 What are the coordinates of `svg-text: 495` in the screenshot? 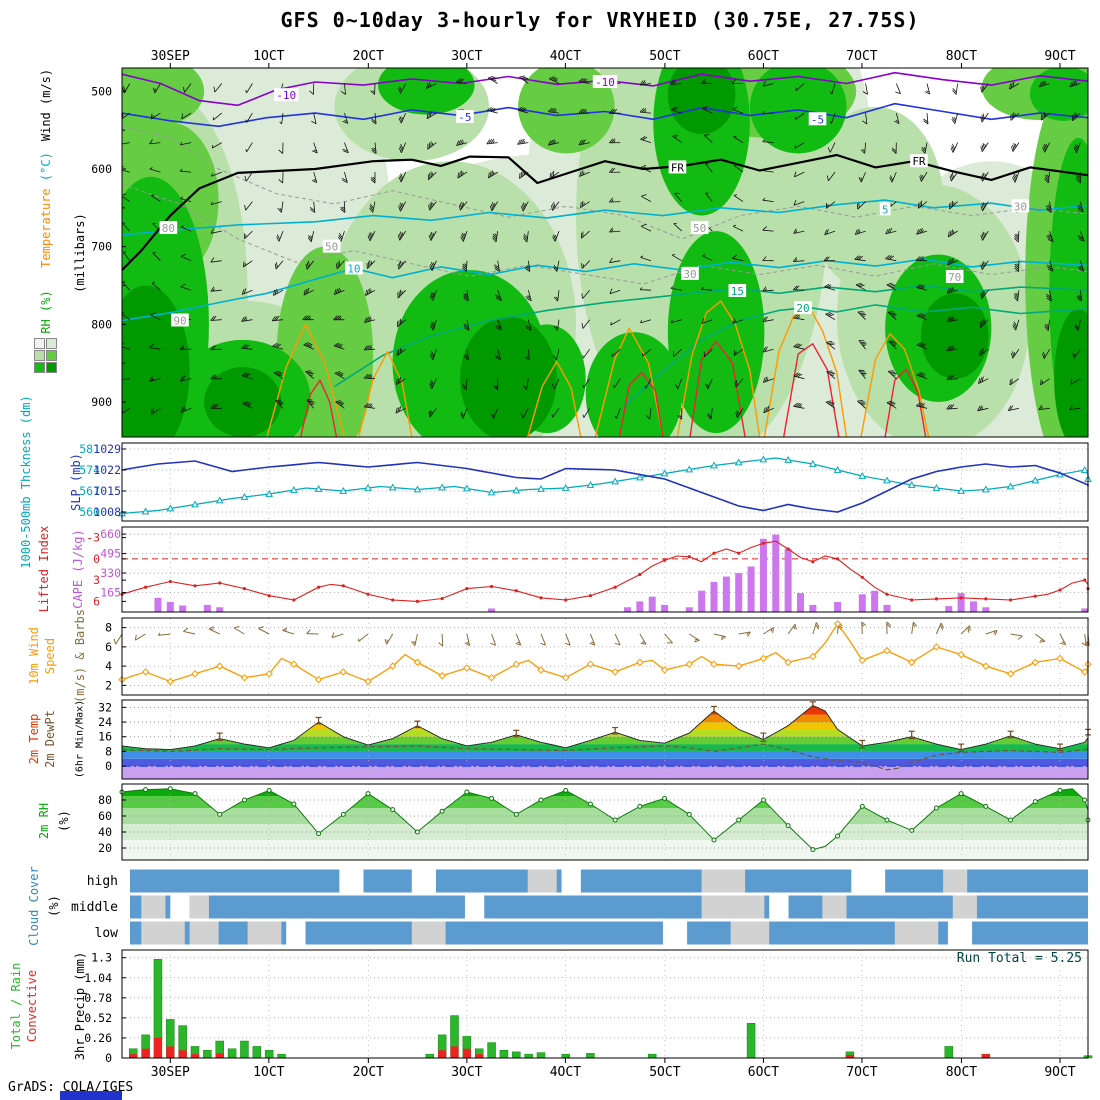 It's located at (110, 554).